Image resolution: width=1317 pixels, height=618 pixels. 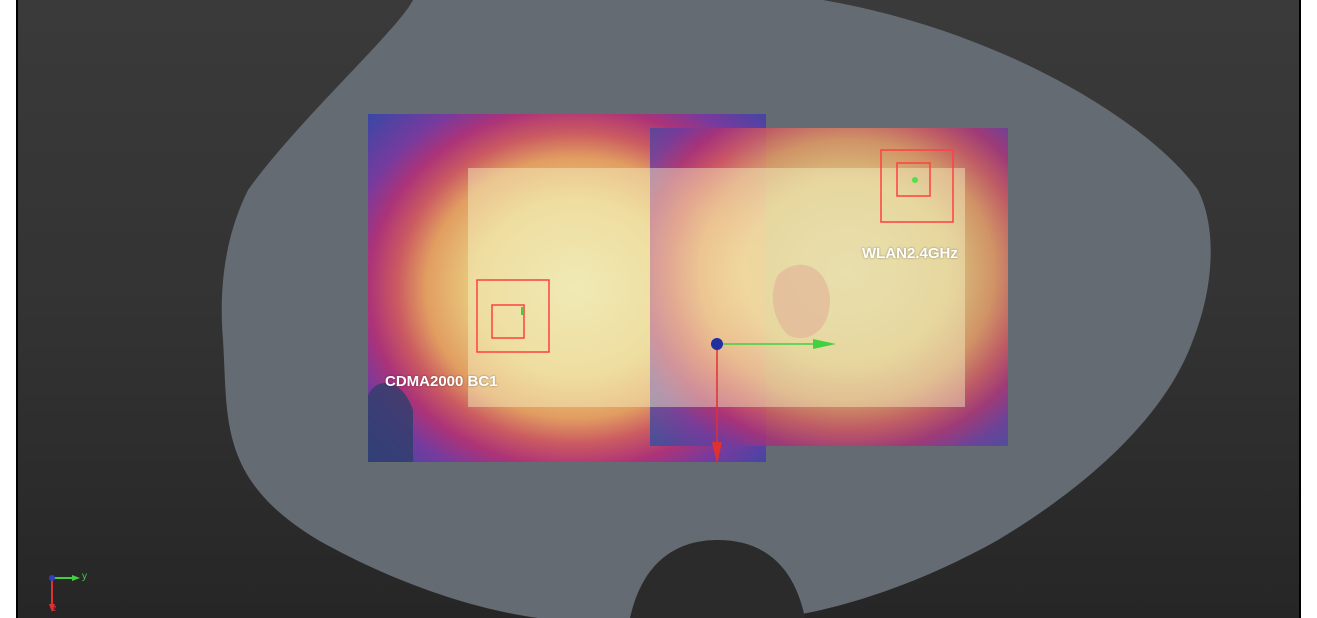 I want to click on mini-axes-y-label: y, so click(x=84, y=576).